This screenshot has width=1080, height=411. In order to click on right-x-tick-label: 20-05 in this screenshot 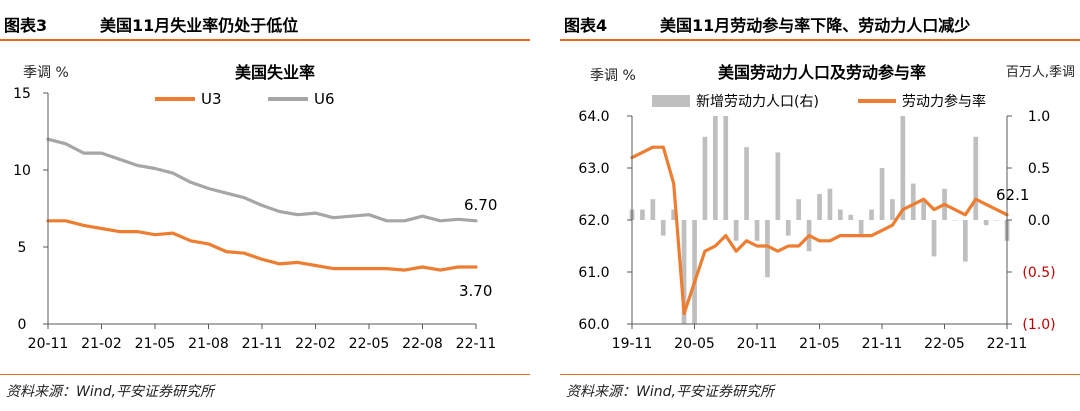, I will do `click(694, 344)`.